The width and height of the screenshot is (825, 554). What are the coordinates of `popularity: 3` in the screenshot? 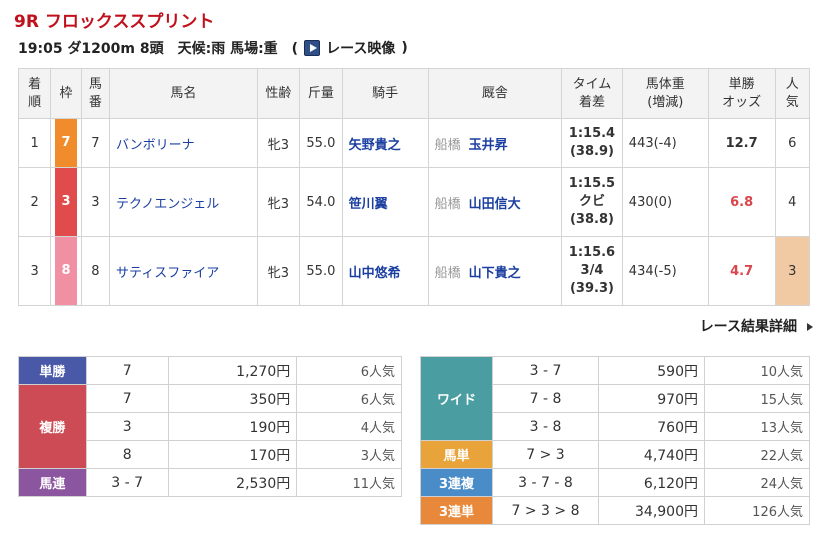 It's located at (792, 271).